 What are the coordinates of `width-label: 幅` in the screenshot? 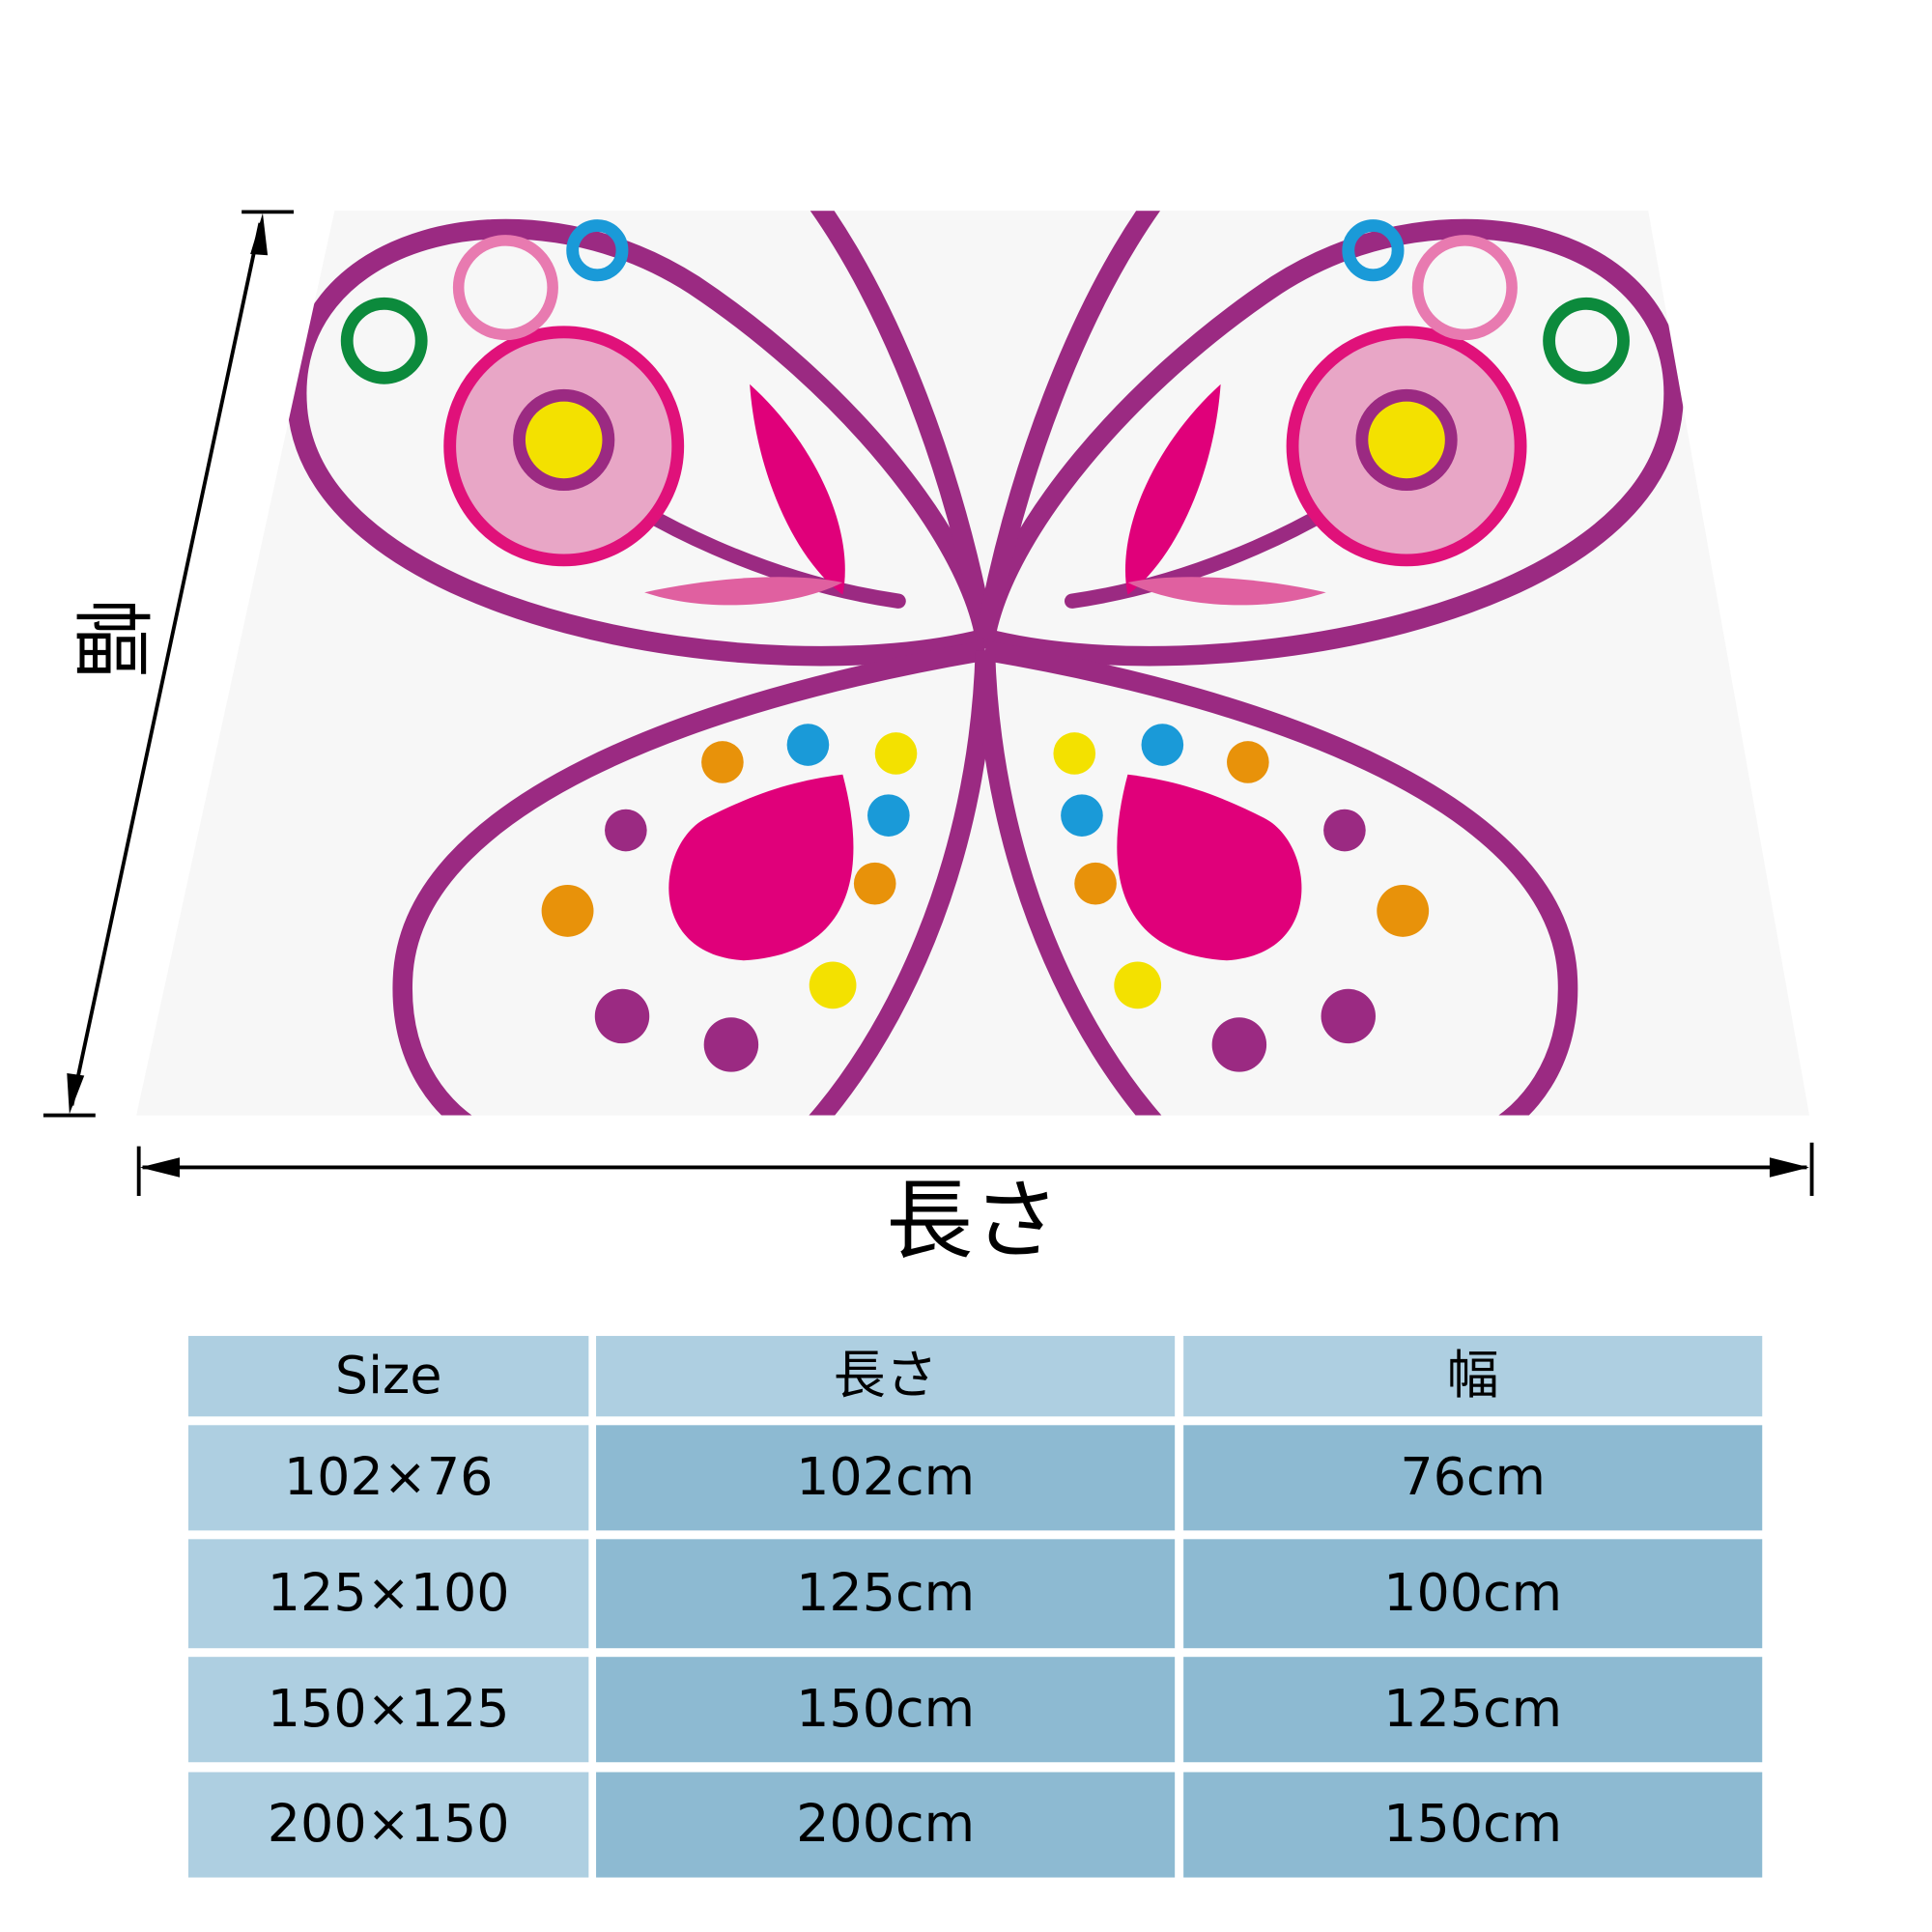 It's located at (110, 638).